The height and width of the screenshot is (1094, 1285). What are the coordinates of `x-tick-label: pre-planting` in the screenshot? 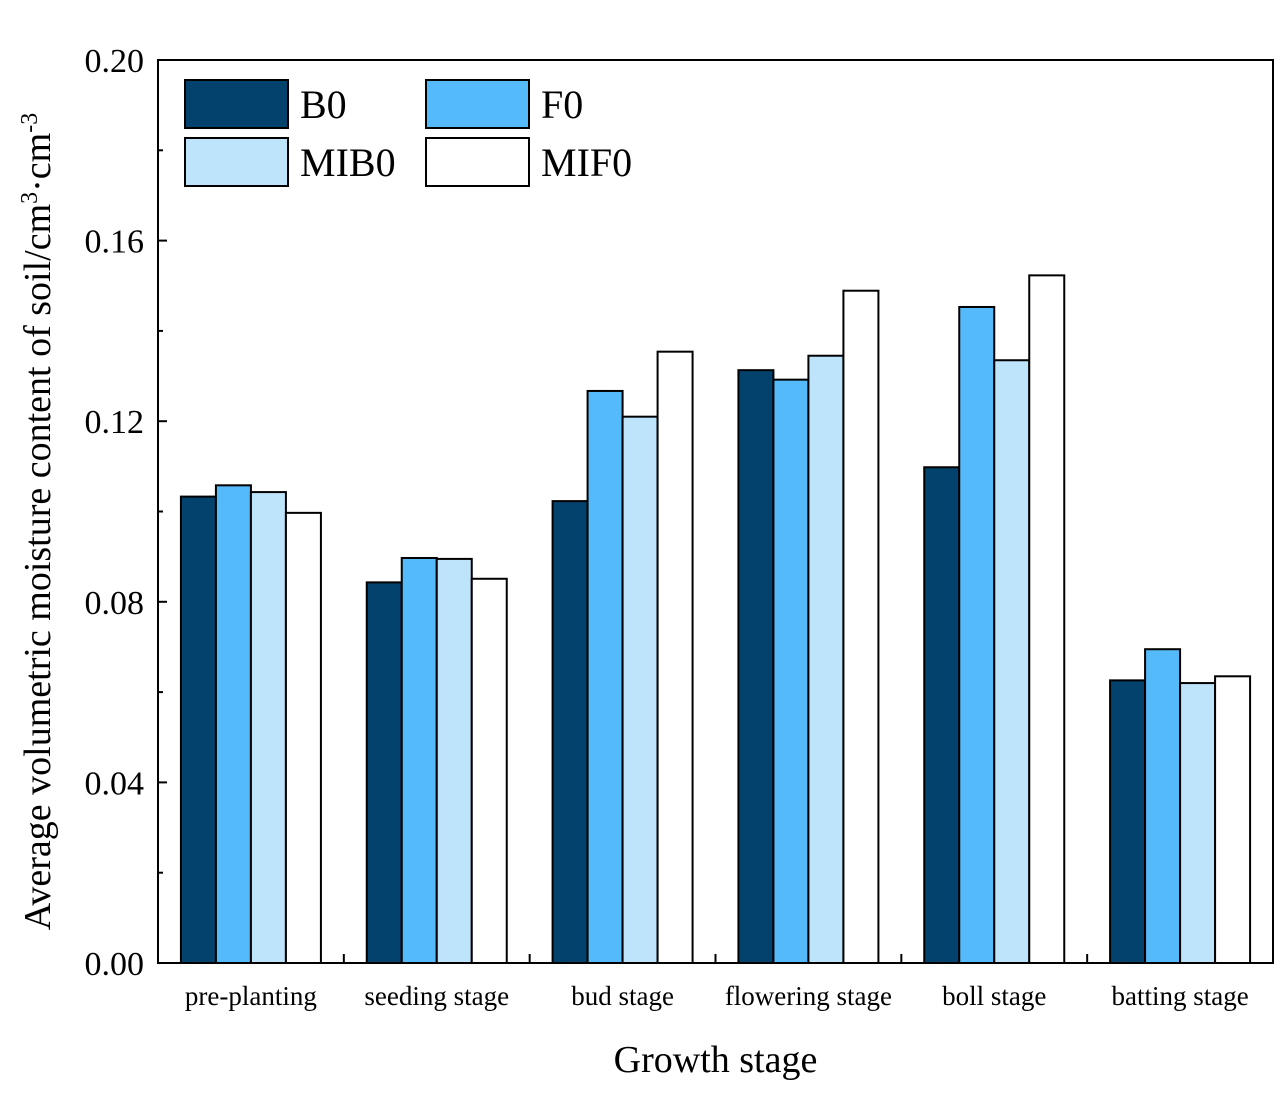 It's located at (251, 996).